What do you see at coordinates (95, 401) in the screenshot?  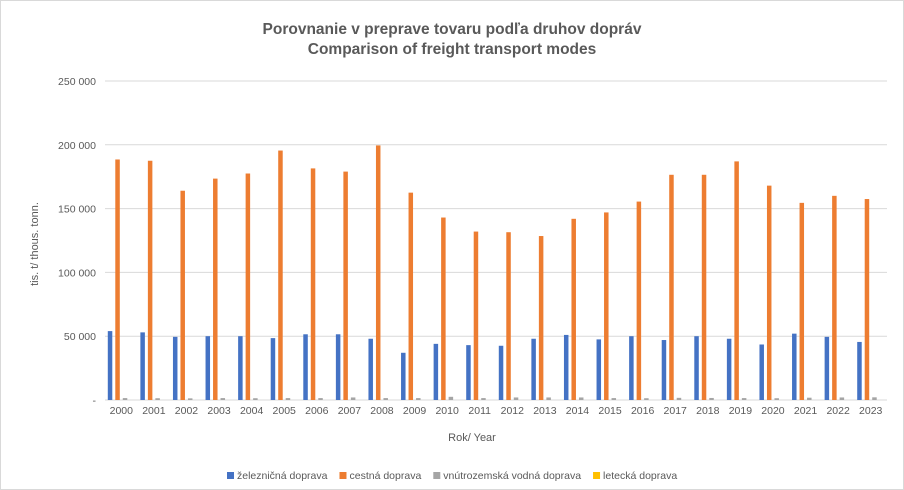 I see `y-tick-label: -` at bounding box center [95, 401].